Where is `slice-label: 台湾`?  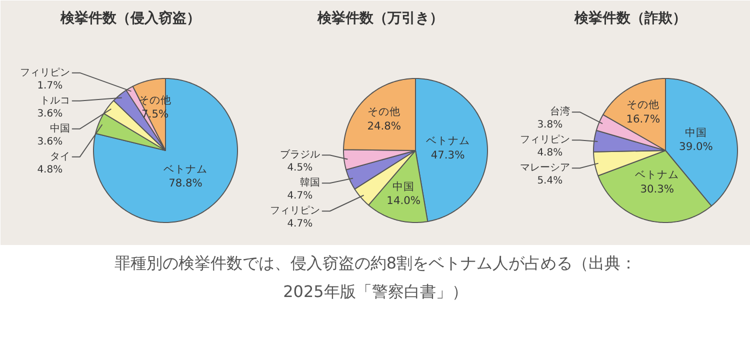 slice-label: 台湾 is located at coordinates (560, 112).